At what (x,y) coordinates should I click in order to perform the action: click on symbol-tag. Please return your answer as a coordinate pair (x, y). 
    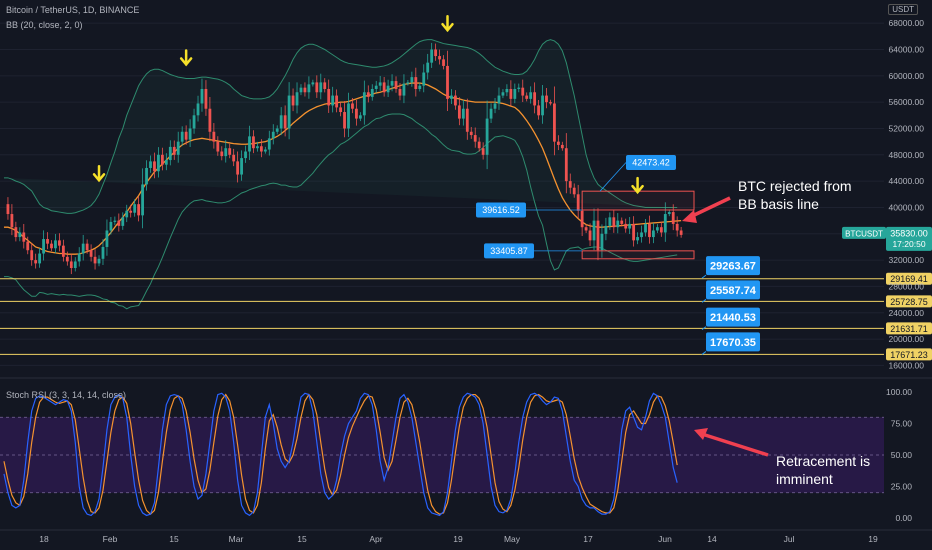
    Looking at the image, I should click on (864, 232).